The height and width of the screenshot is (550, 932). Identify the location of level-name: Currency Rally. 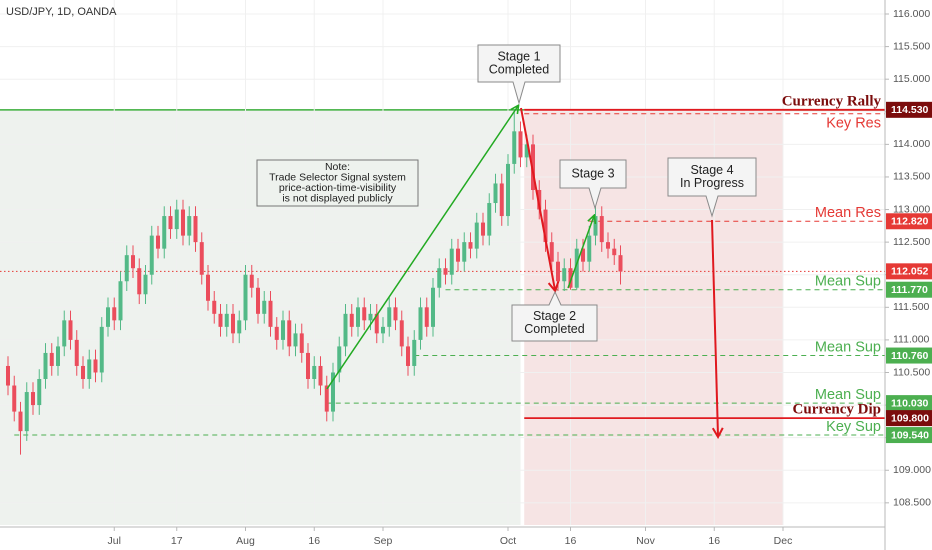
(832, 101).